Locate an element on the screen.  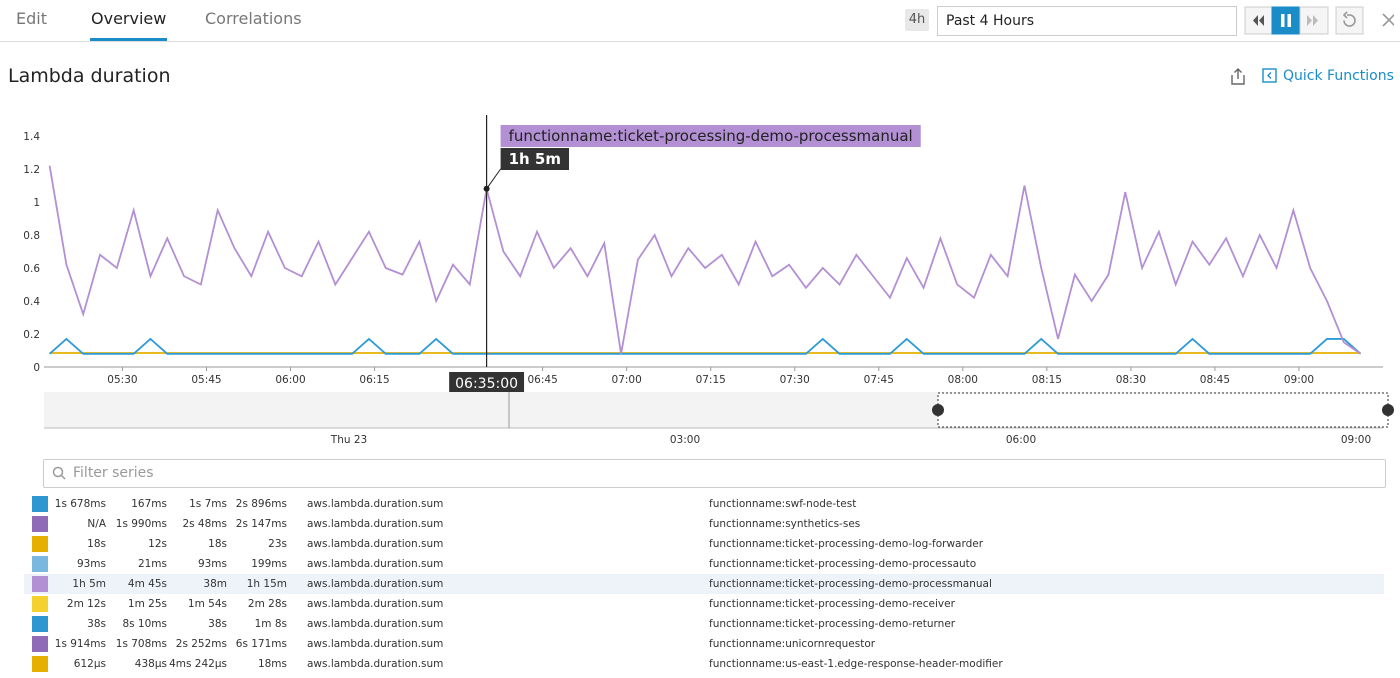
crosshair-time-label: 06:35:00 is located at coordinates (486, 384).